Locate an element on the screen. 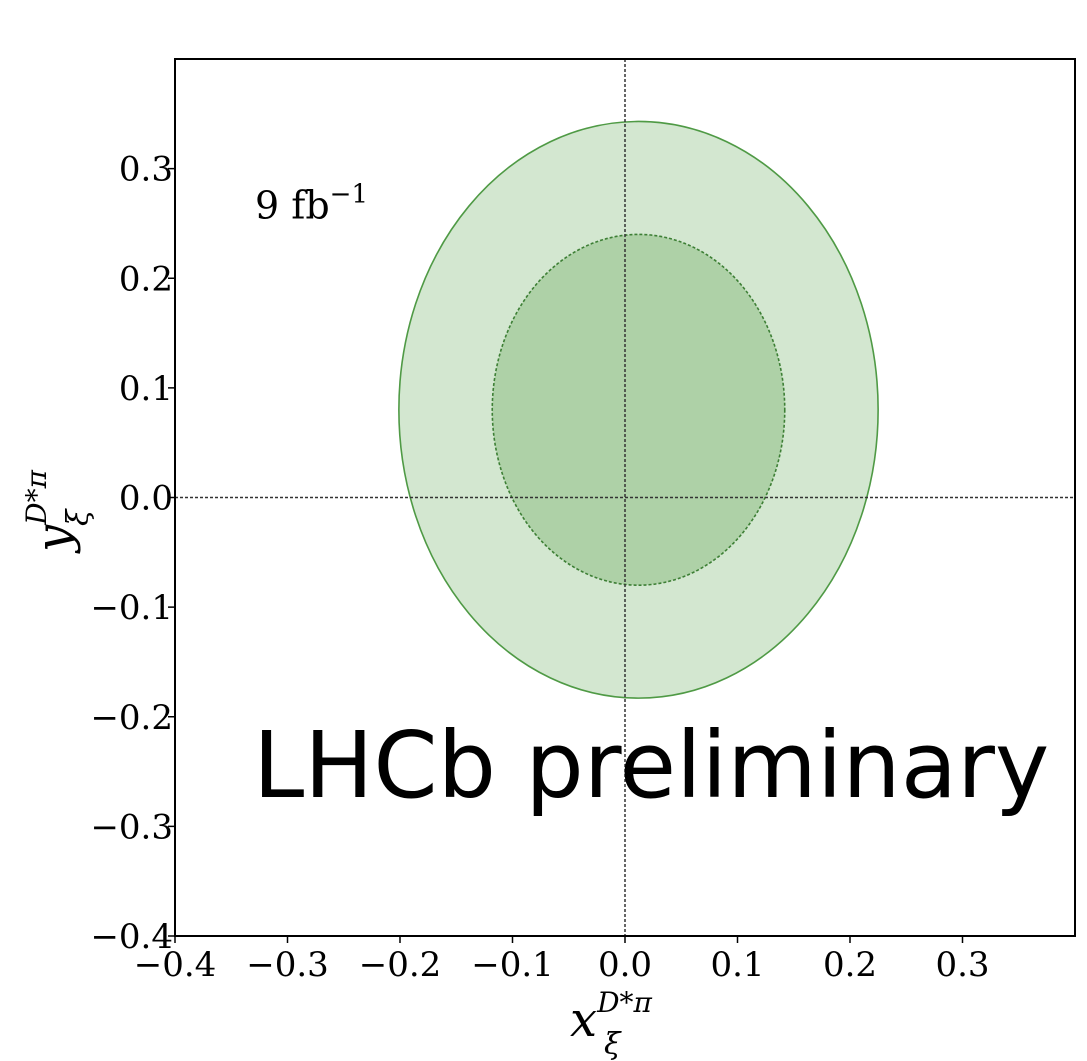 The height and width of the screenshot is (1061, 1087). x-tick-label: 0.0 is located at coordinates (625, 965).